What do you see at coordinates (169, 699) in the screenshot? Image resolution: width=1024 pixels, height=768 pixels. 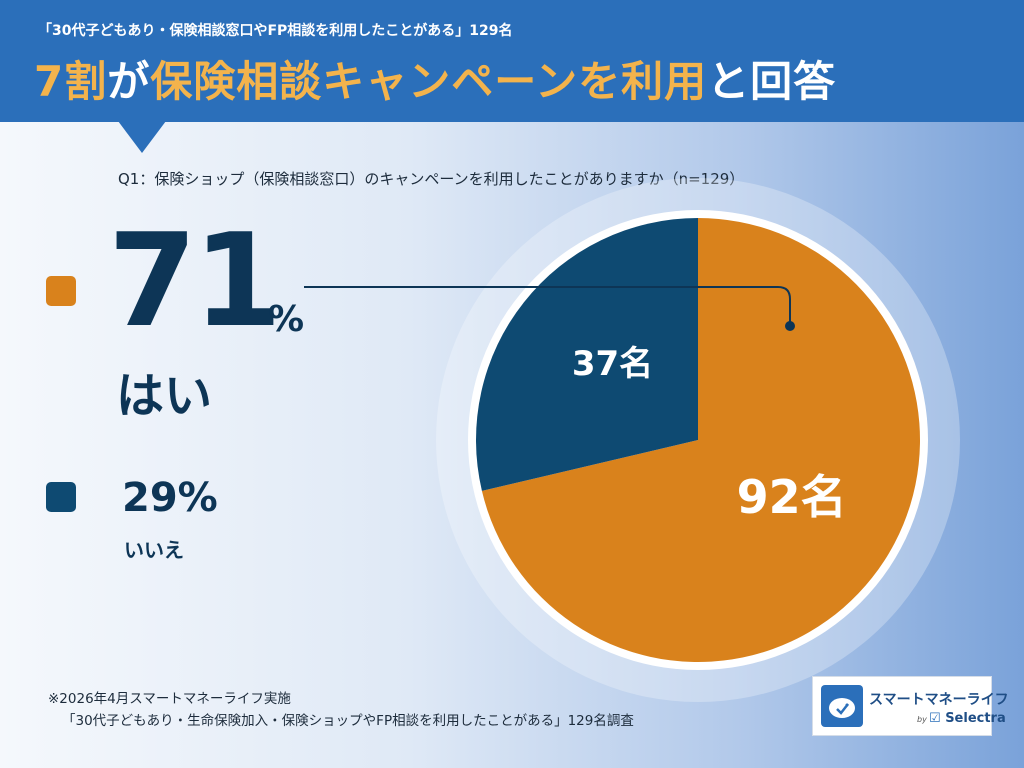 I see `footnote-line-1: ※2026年4月スマートマネーライフ実施` at bounding box center [169, 699].